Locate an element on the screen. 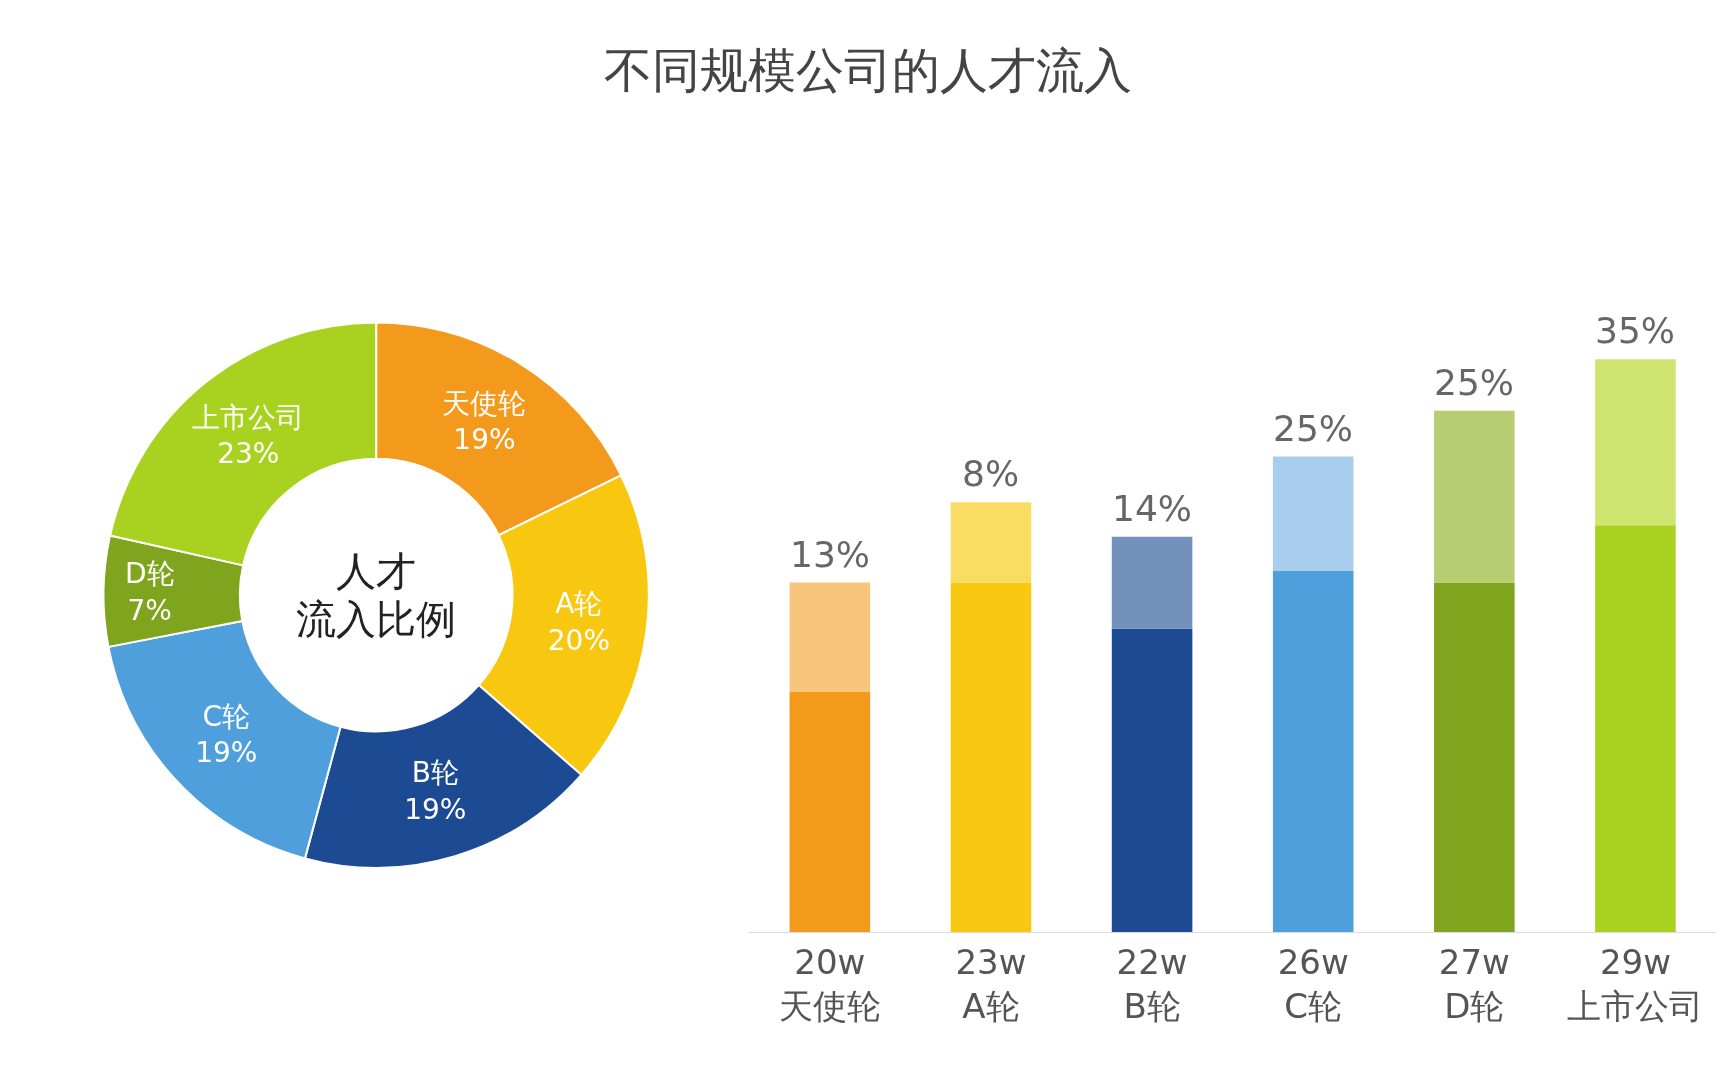  x-tick-label: 22w B轮 is located at coordinates (1152, 983).